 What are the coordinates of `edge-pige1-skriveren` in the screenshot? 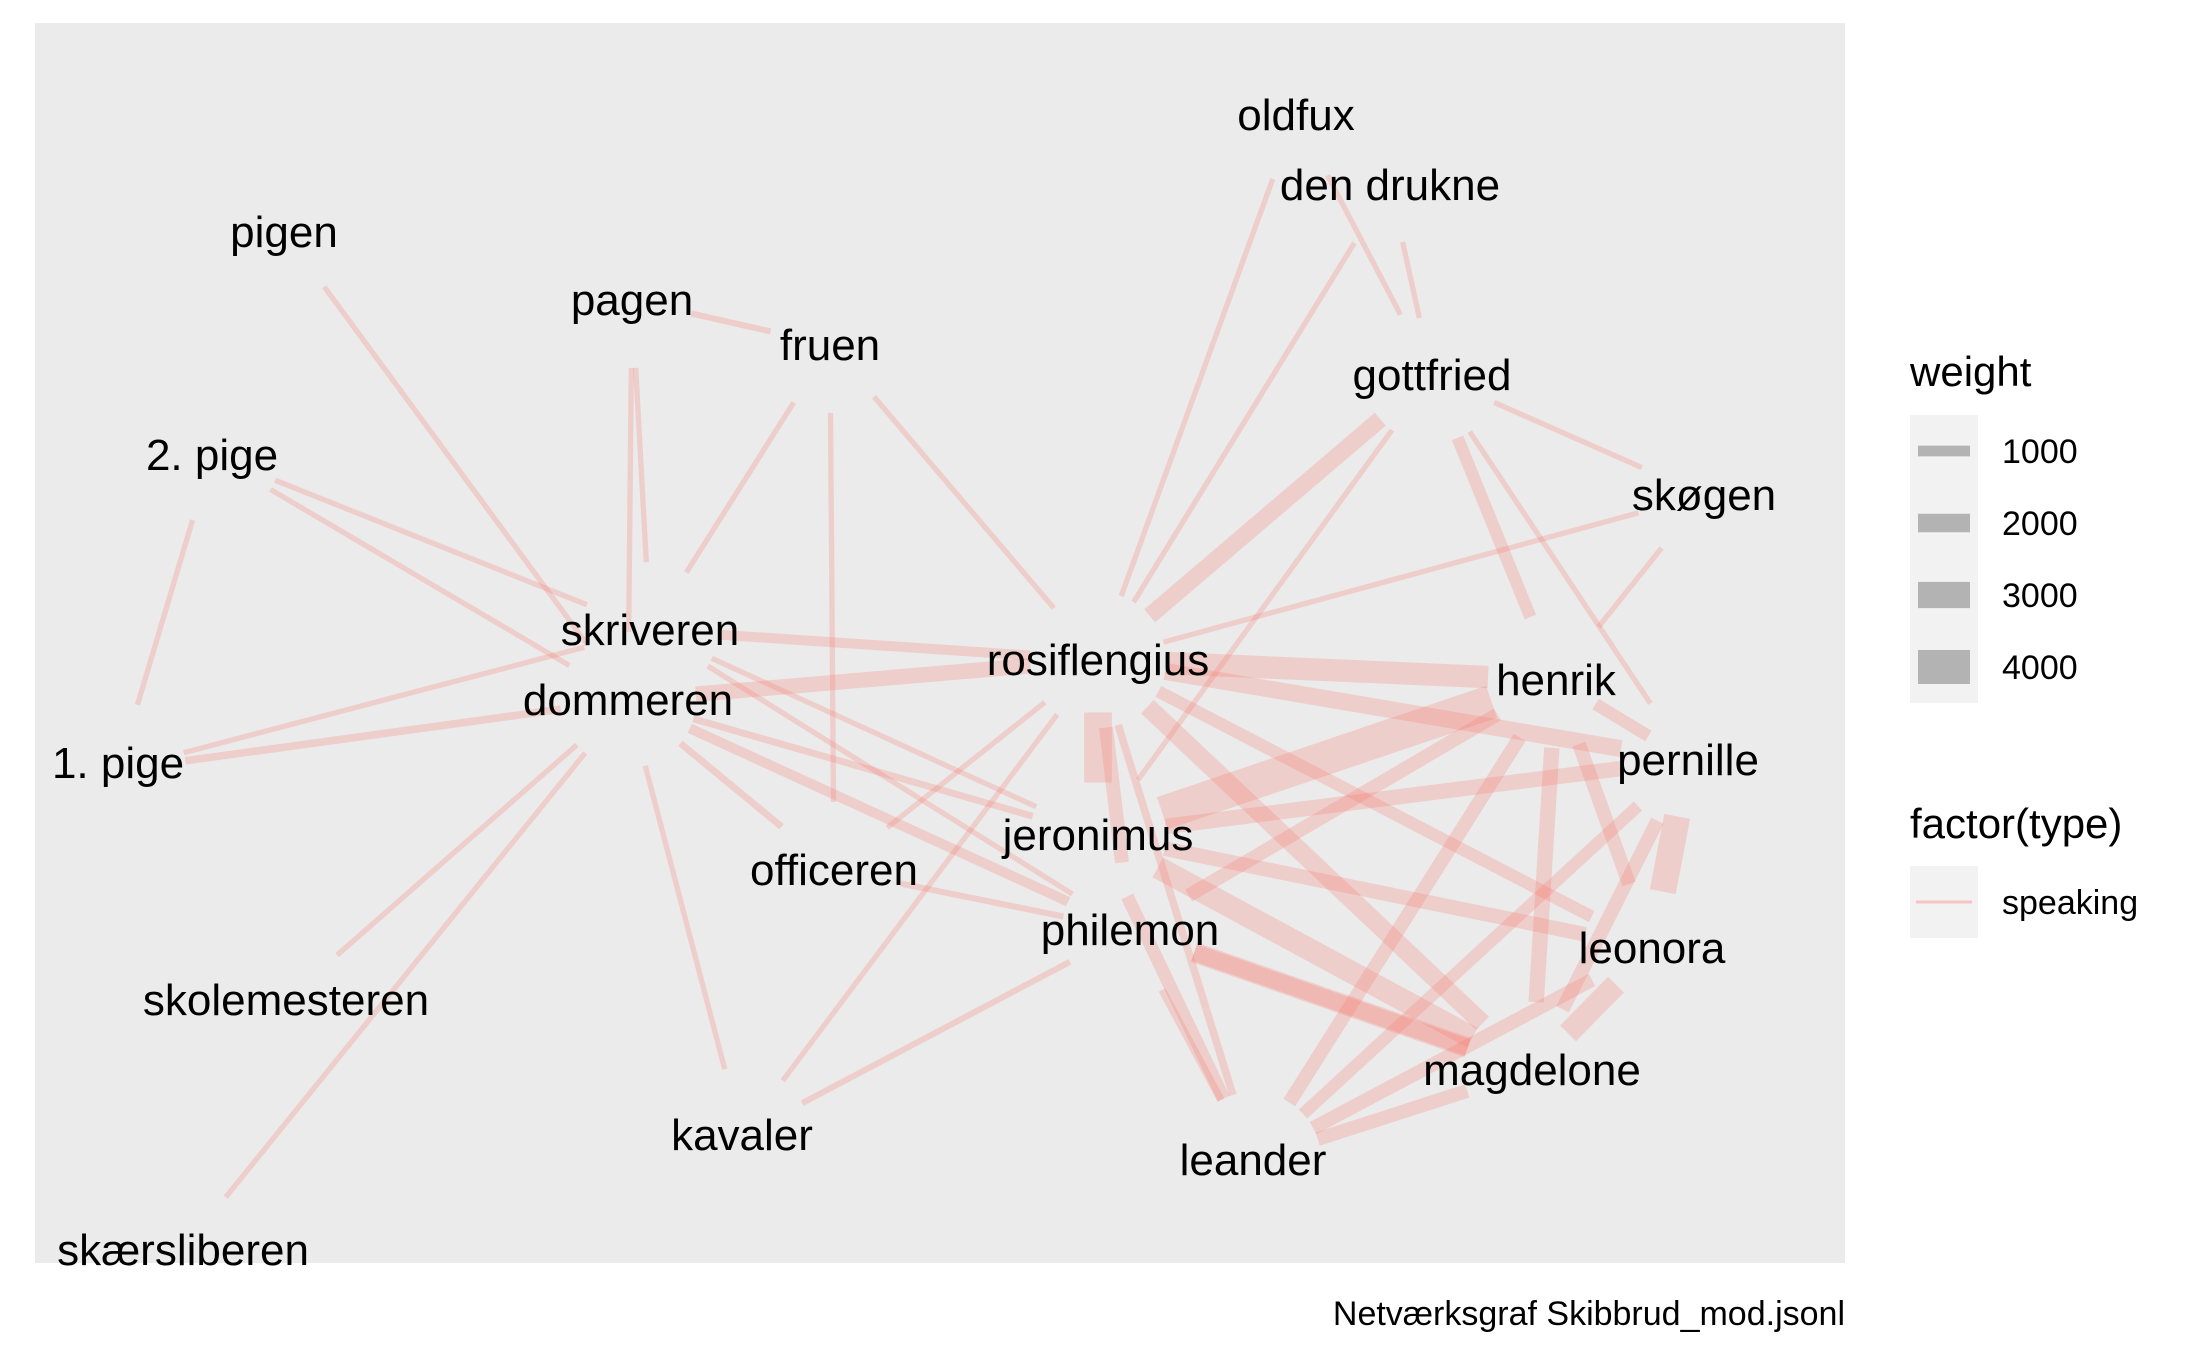 It's located at (384, 700).